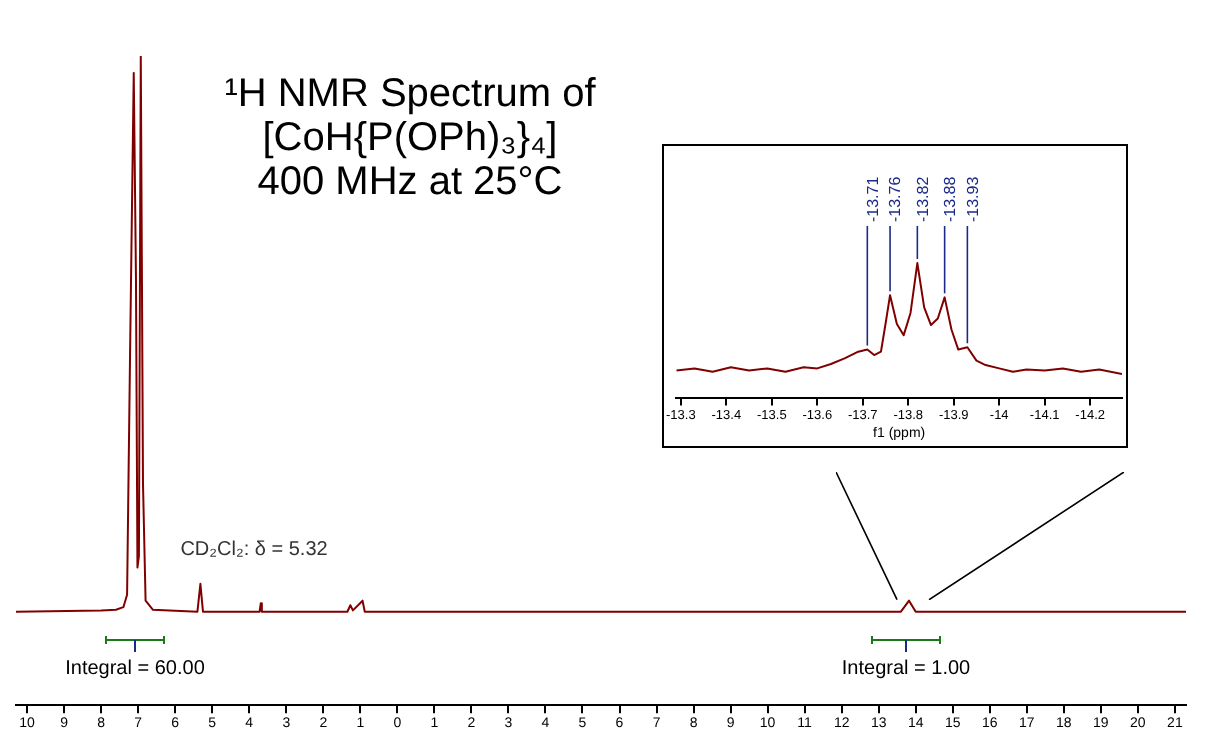 This screenshot has width=1210, height=742. I want to click on annotation: -13.71, so click(872, 198).